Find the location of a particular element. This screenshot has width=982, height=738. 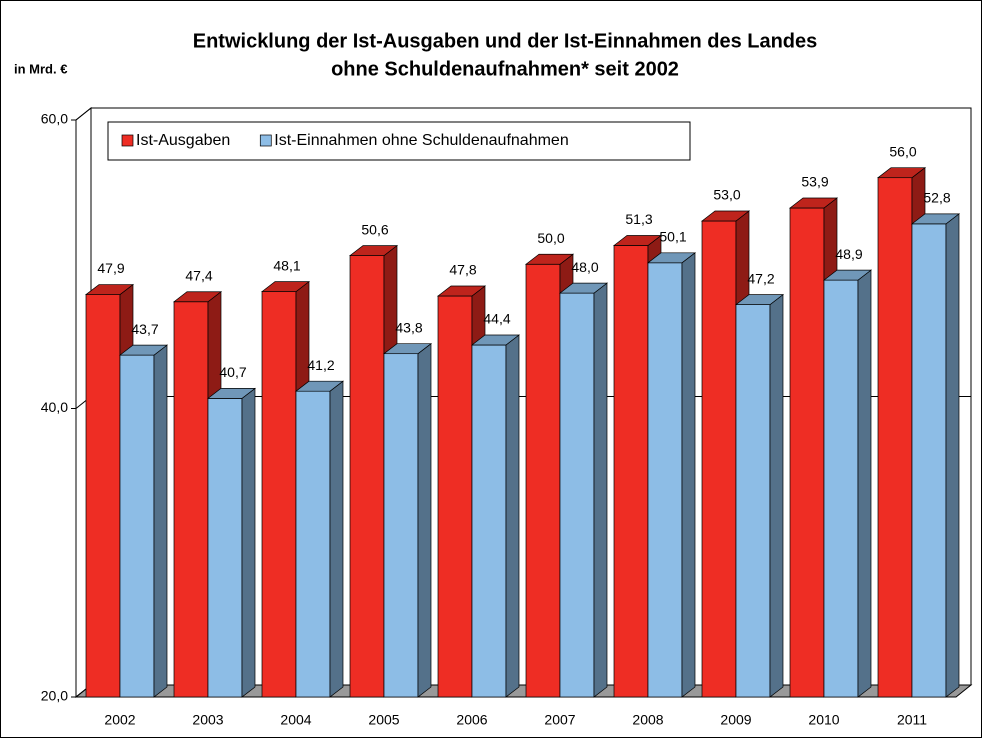

value-label: 47,2 is located at coordinates (760, 278).